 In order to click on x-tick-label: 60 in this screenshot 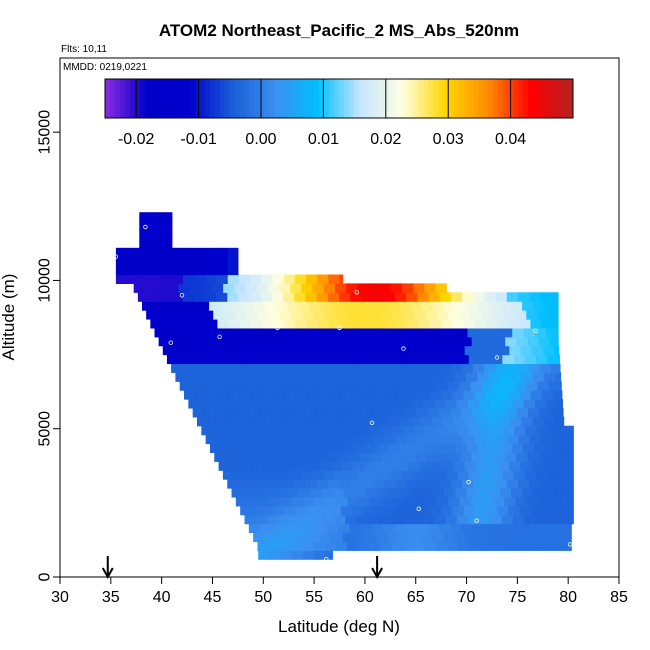, I will do `click(365, 597)`.